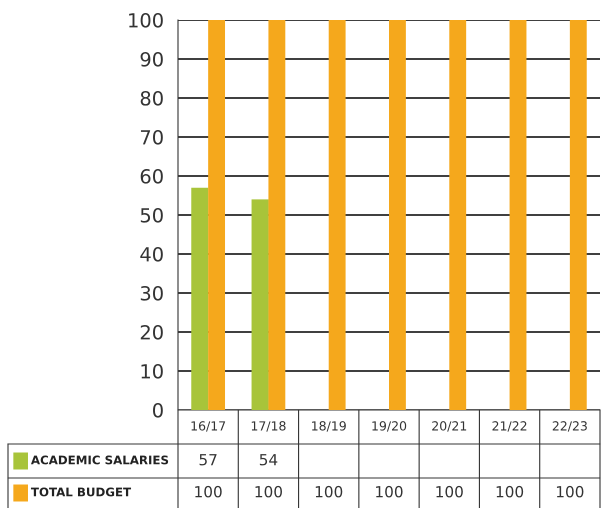  Describe the element at coordinates (146, 20) in the screenshot. I see `y-tick-label: 100` at that location.